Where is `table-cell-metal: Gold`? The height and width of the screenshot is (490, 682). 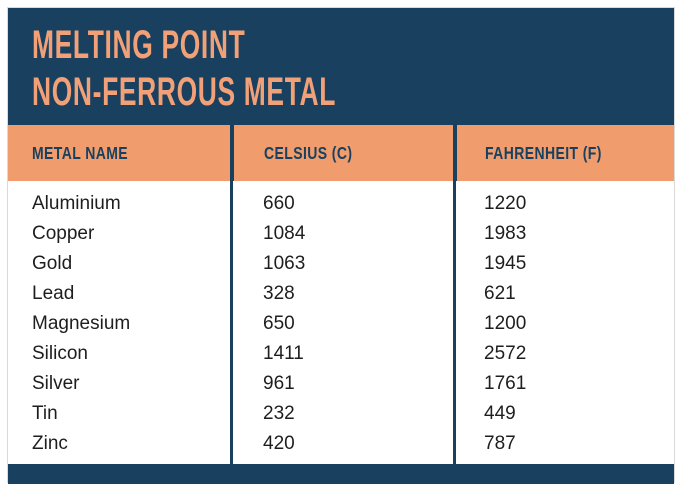 table-cell-metal: Gold is located at coordinates (52, 263).